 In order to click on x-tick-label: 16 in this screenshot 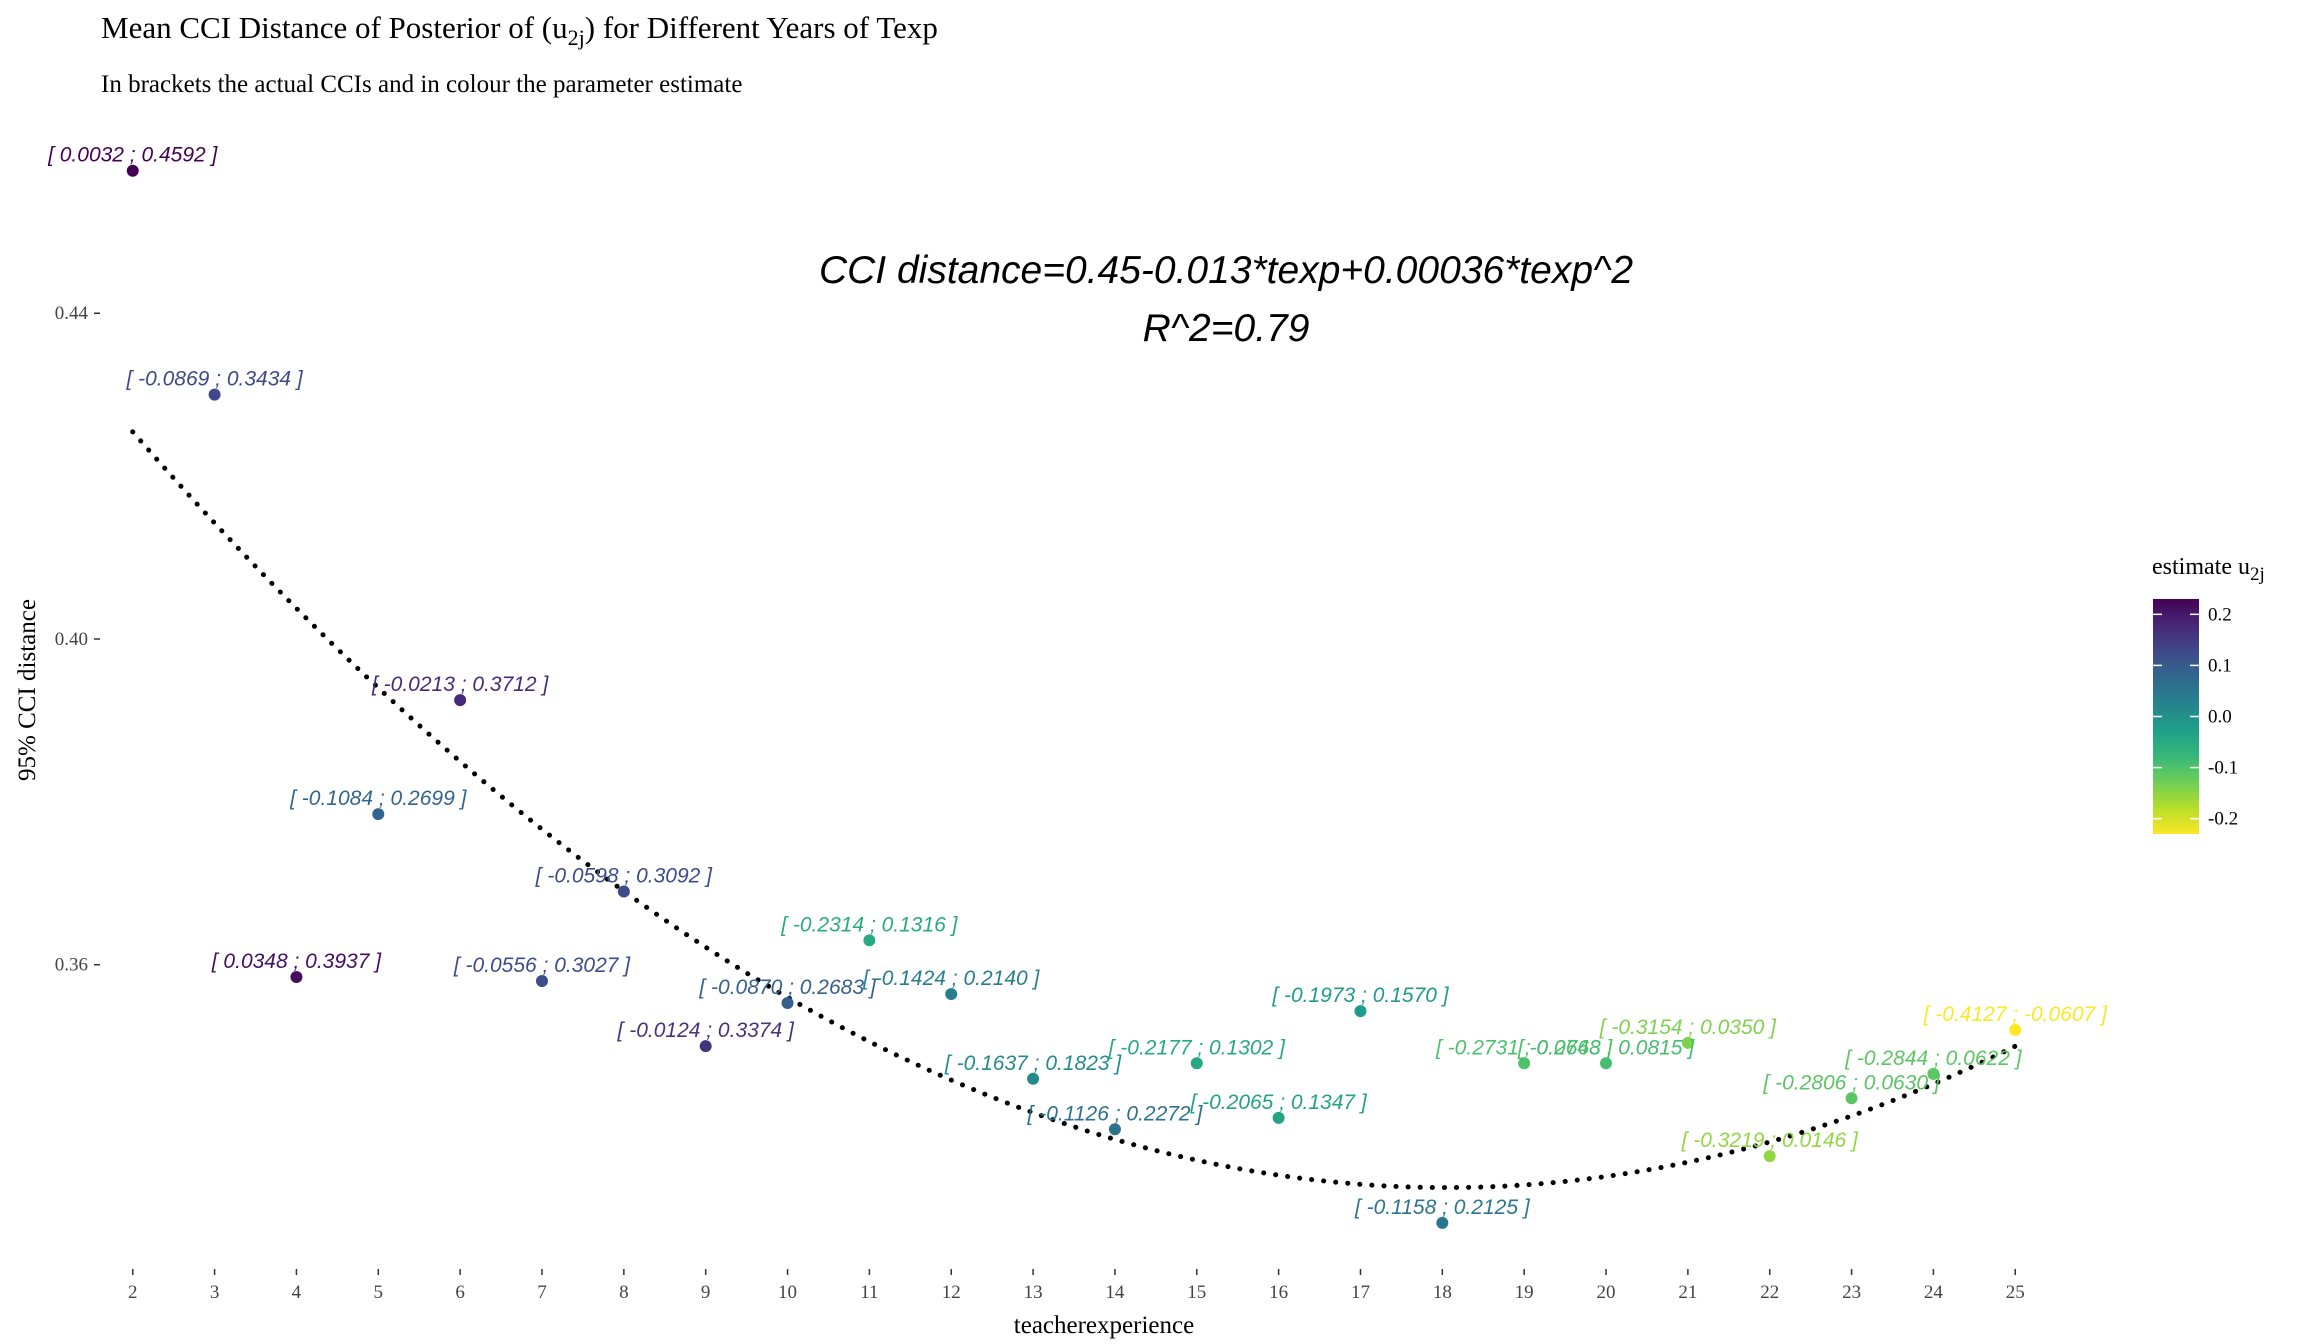, I will do `click(1278, 1292)`.